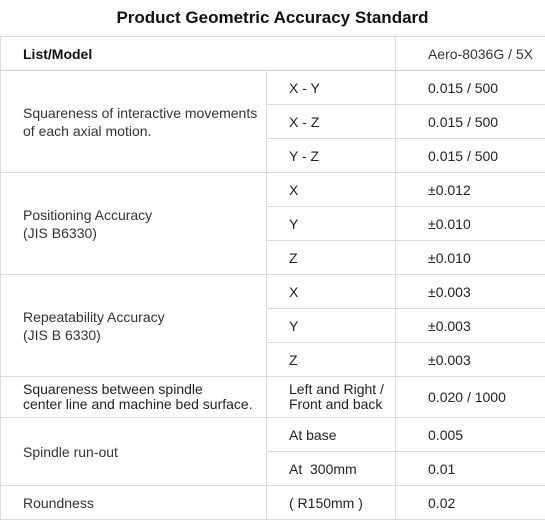  Describe the element at coordinates (133, 502) in the screenshot. I see `roundness-label: Roundness` at that location.